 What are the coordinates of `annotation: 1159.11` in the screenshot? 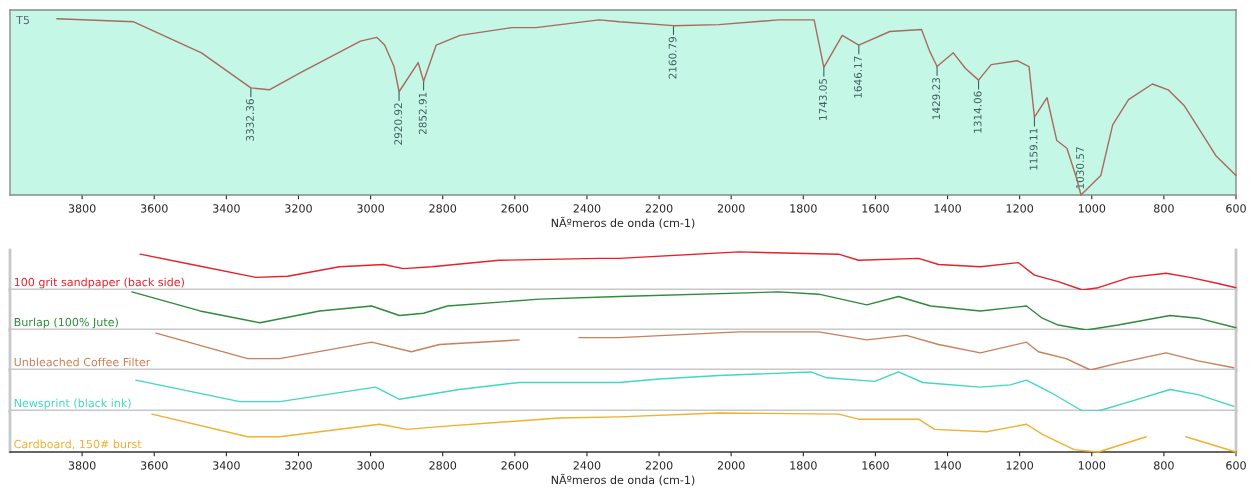 It's located at (1033, 149).